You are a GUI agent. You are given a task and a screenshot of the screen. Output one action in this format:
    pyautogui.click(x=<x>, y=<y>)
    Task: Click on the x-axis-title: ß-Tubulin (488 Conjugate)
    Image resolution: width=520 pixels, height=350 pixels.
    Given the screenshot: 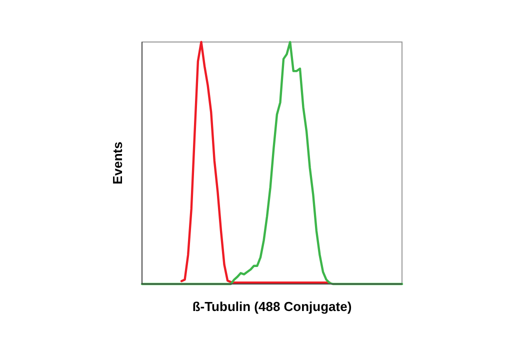 What is the action you would take?
    pyautogui.click(x=272, y=306)
    